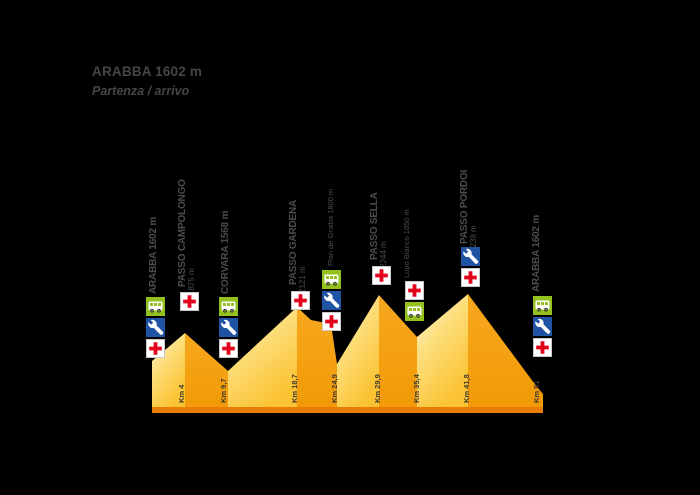  Describe the element at coordinates (536, 253) in the screenshot. I see `waypoint-label-arabba-finish: ARABBA 1602 m` at that location.